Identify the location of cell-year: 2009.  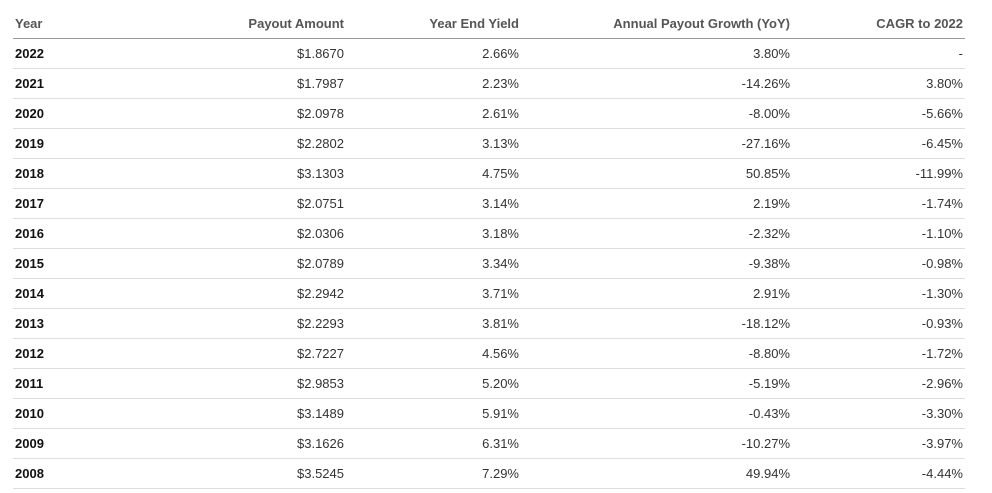
(73, 443).